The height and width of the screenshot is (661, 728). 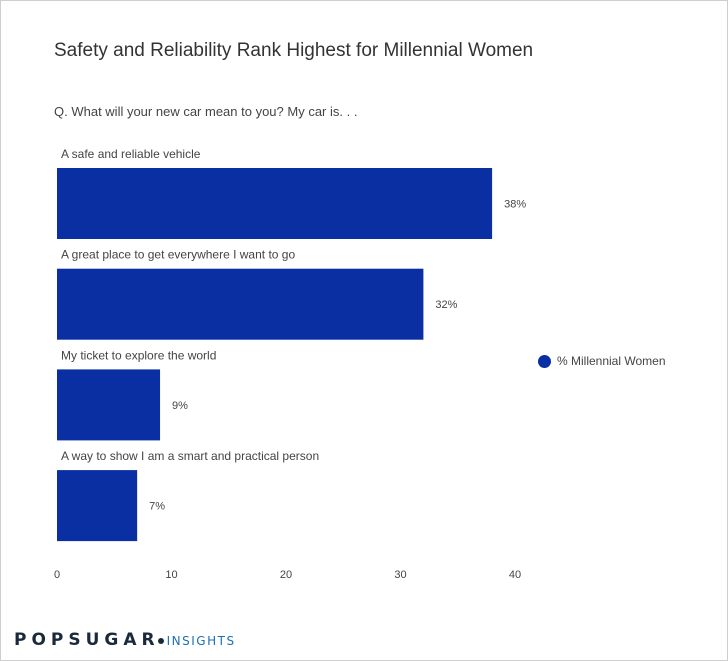 I want to click on category-label: My ticket to explore the world, so click(x=138, y=355).